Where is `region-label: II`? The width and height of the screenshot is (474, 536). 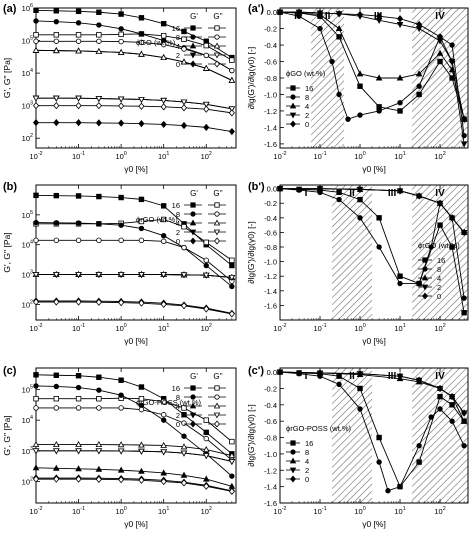
region-label: II is located at coordinates (328, 16).